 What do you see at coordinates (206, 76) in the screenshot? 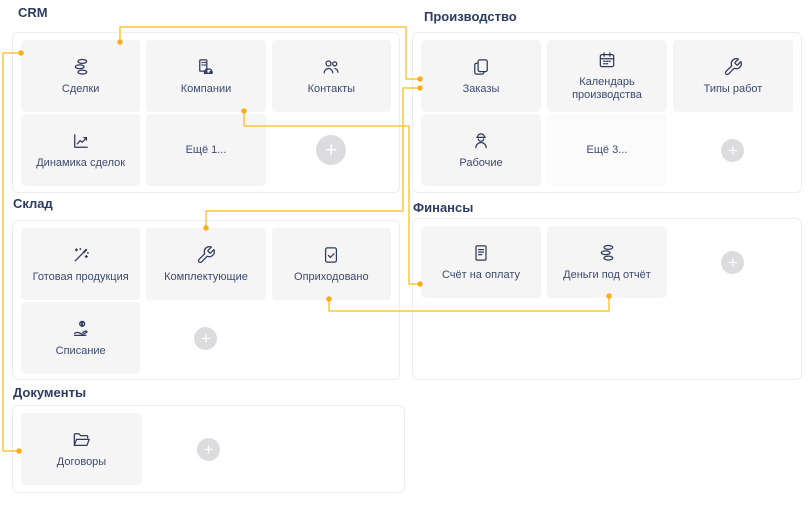
I see `tile-companies: Компании` at bounding box center [206, 76].